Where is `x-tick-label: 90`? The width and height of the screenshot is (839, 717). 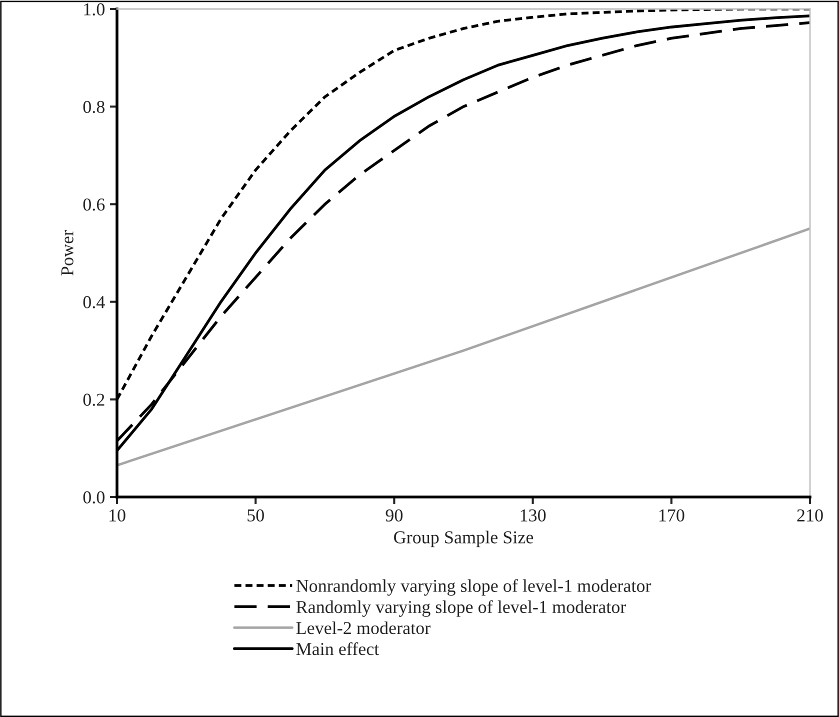
x-tick-label: 90 is located at coordinates (394, 515).